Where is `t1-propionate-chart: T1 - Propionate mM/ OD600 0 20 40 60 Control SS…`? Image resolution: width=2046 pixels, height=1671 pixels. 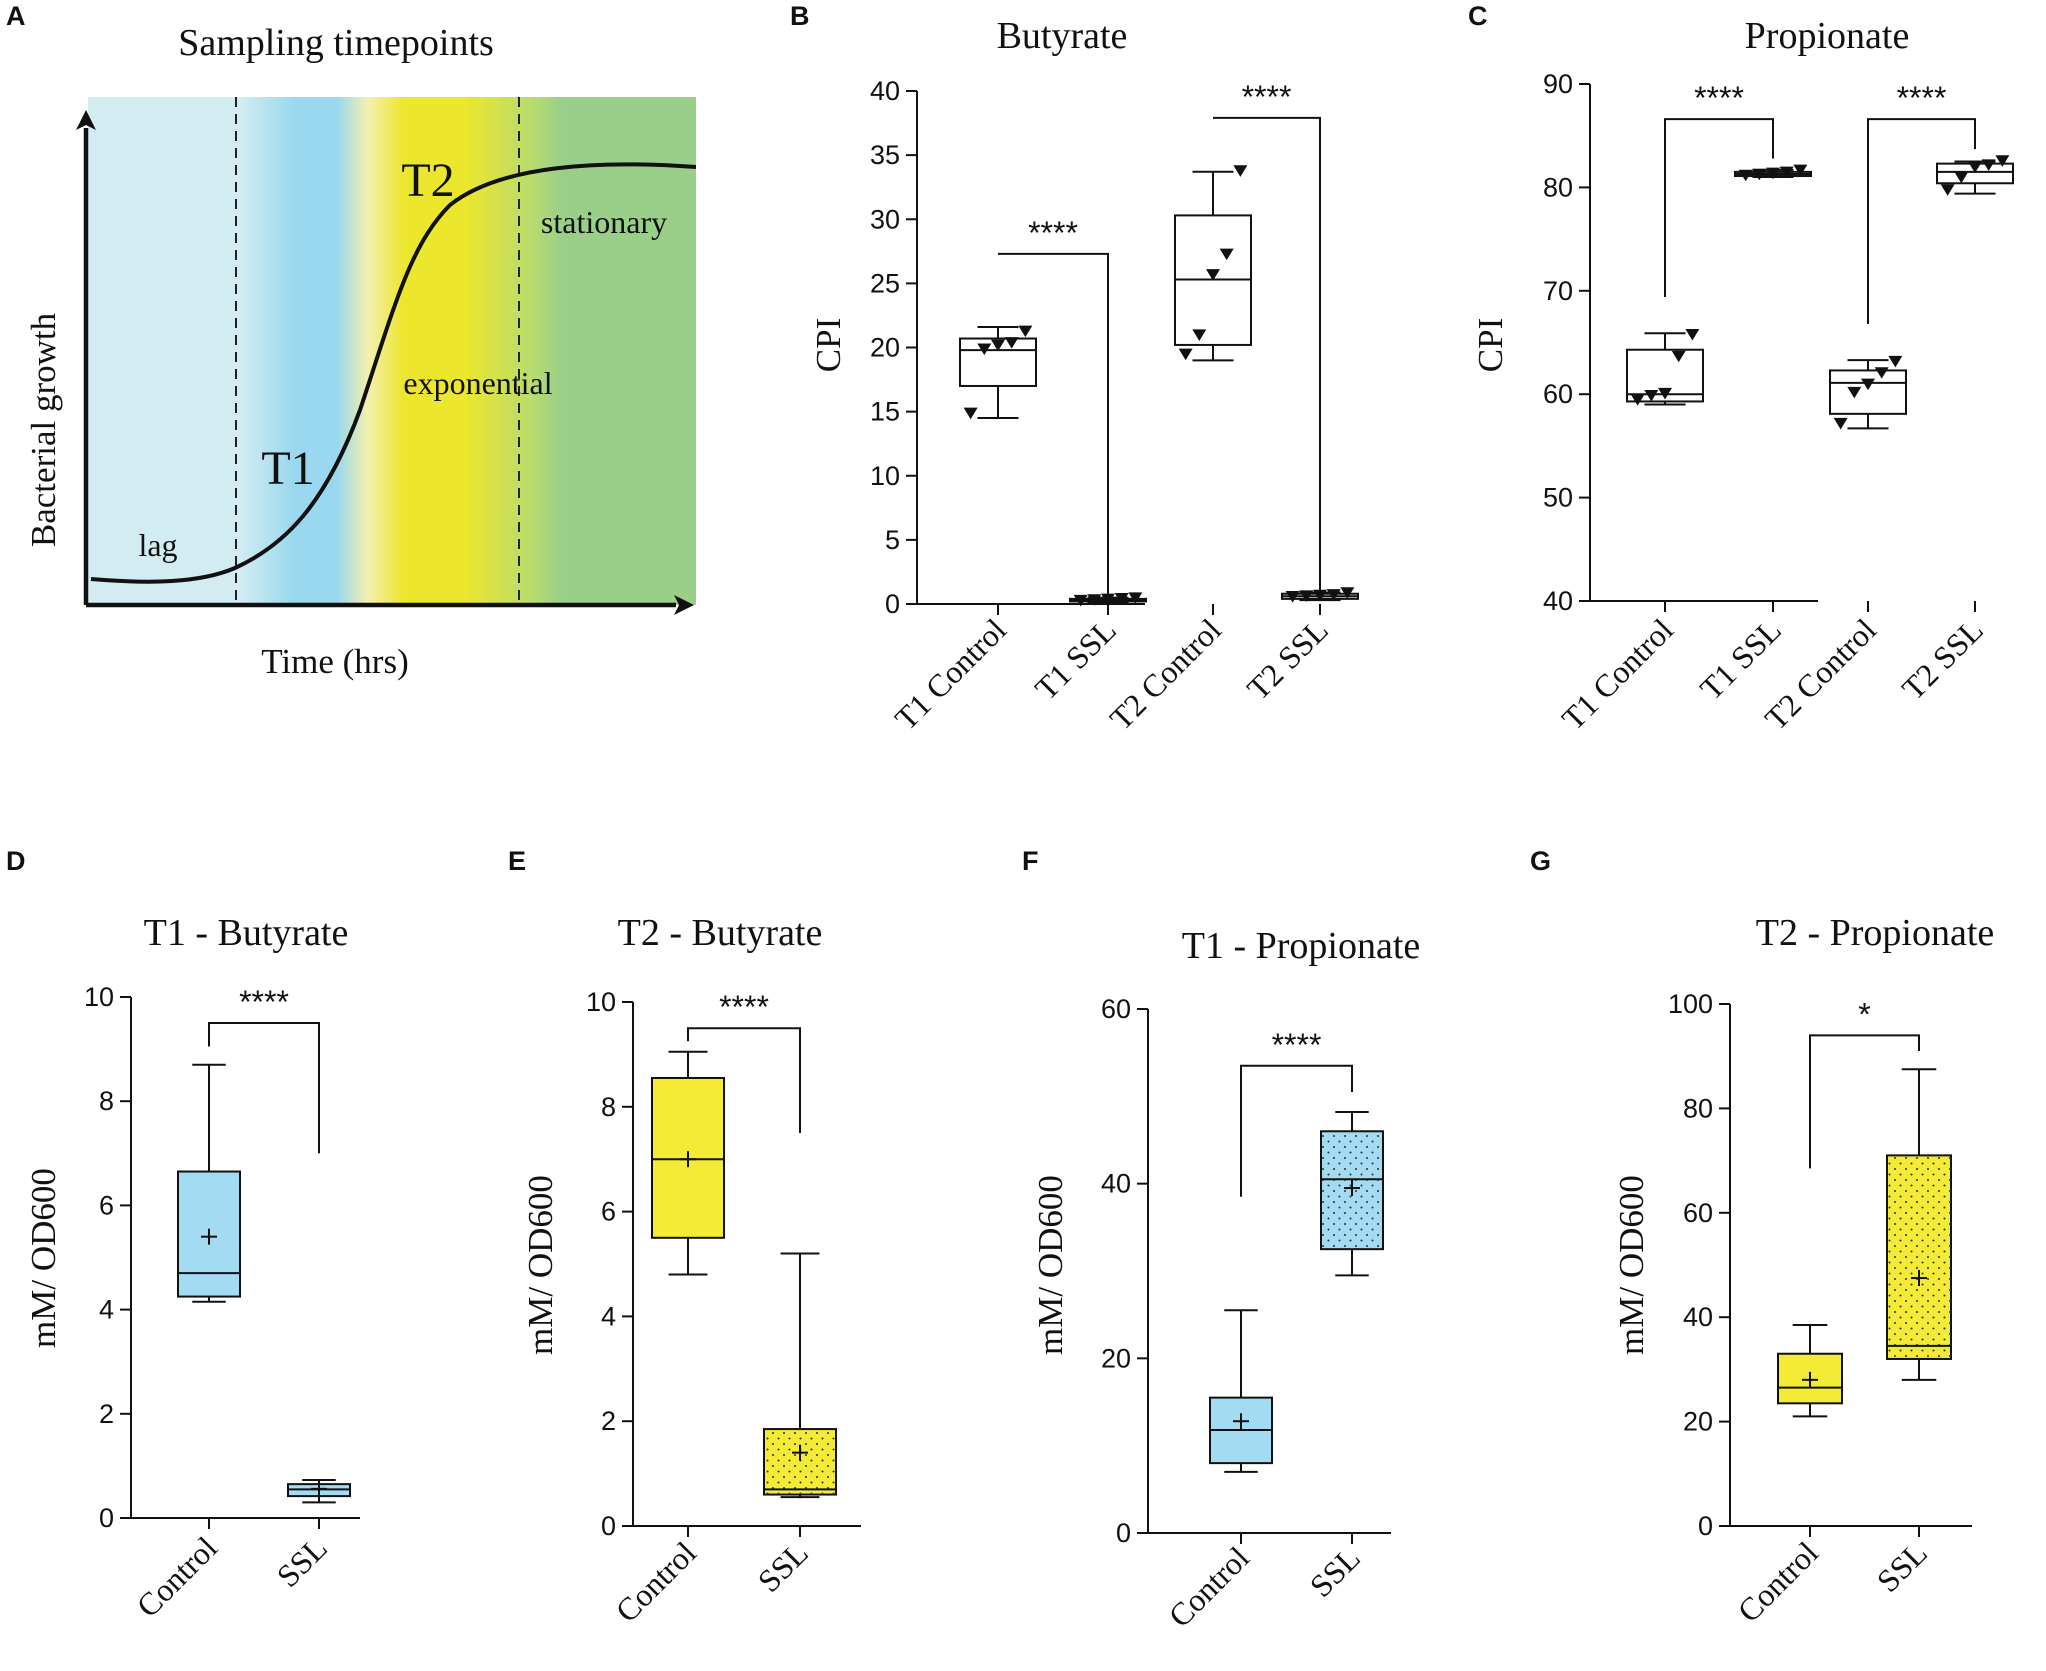 t1-propionate-chart: T1 - Propionate mM/ OD600 0 20 40 60 Control SS… is located at coordinates (1225, 1279).